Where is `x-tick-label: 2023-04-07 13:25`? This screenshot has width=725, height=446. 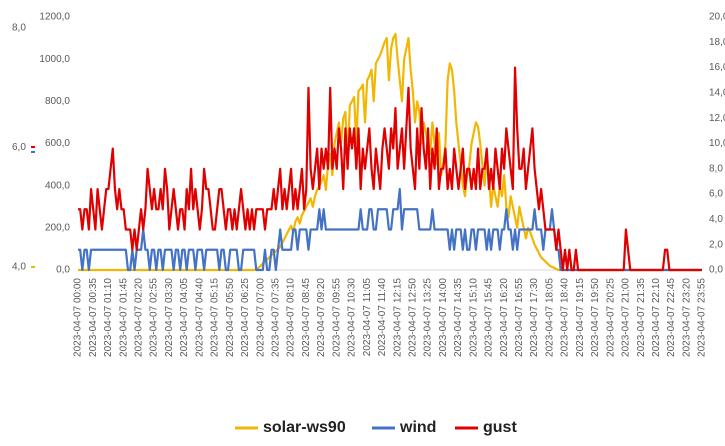 x-tick-label: 2023-04-07 13:25 is located at coordinates (428, 317).